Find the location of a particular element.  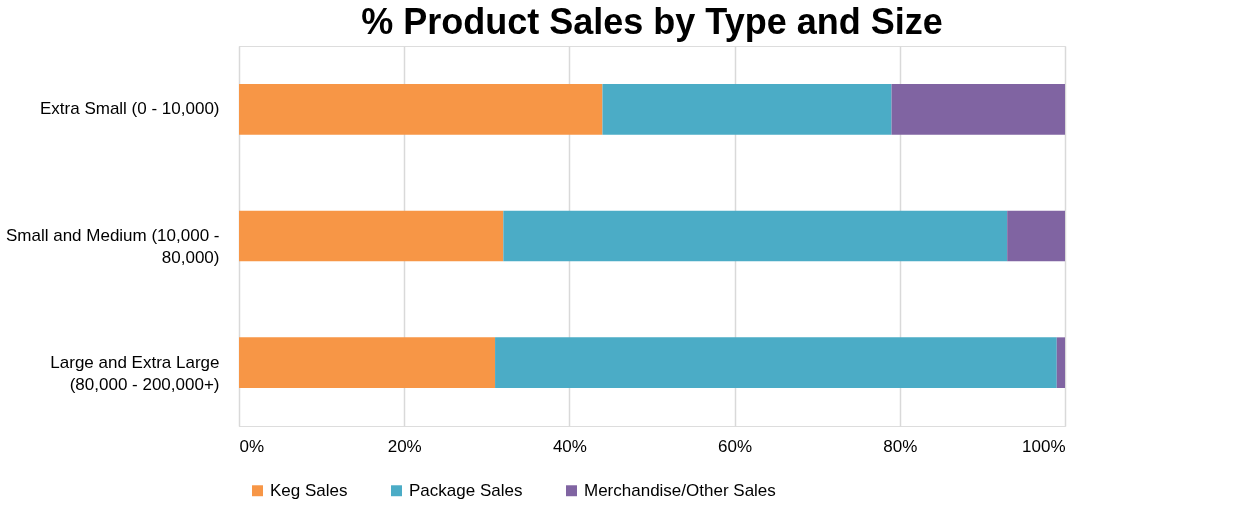

legend-label: Package Sales is located at coordinates (466, 490).